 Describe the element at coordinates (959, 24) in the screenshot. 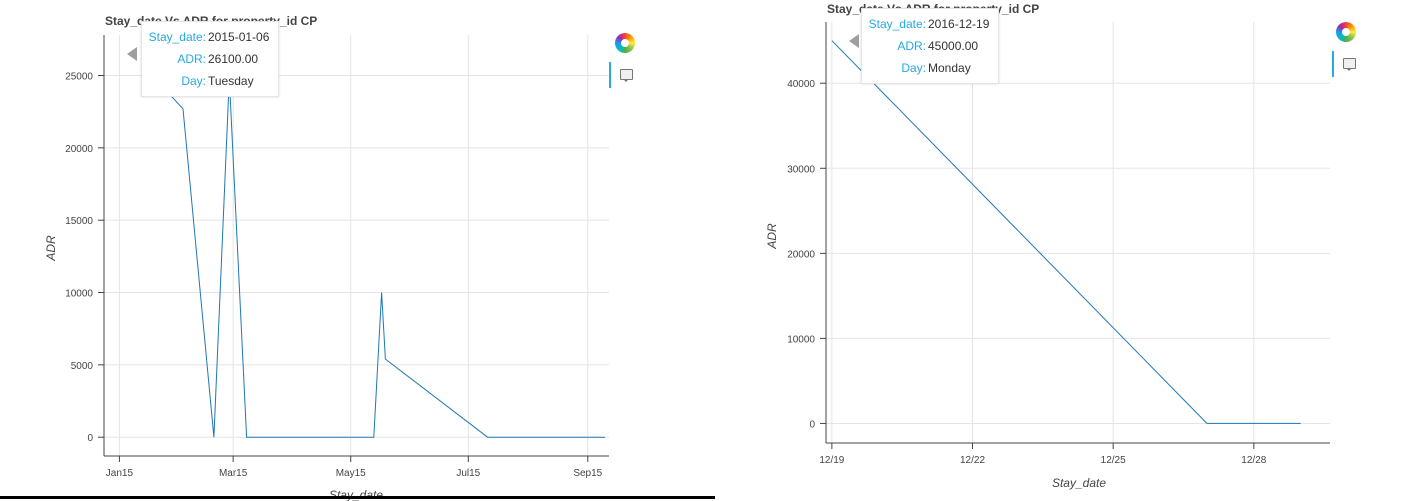

I see `tooltip-value: 2016-12-19` at that location.